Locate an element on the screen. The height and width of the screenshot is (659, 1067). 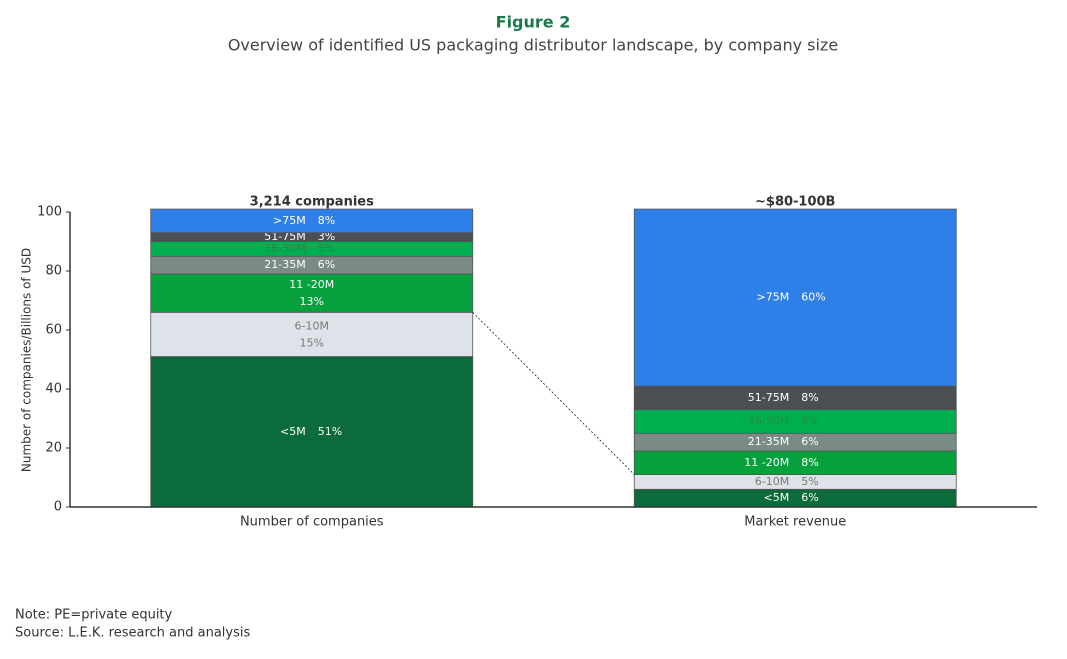
y-axis-label: Number of companies/Billions of USD is located at coordinates (27, 360).